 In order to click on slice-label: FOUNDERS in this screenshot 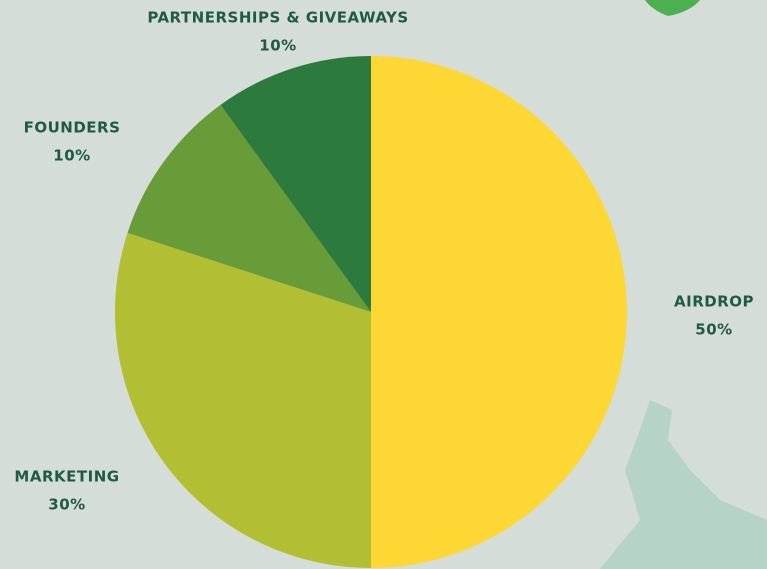, I will do `click(72, 128)`.